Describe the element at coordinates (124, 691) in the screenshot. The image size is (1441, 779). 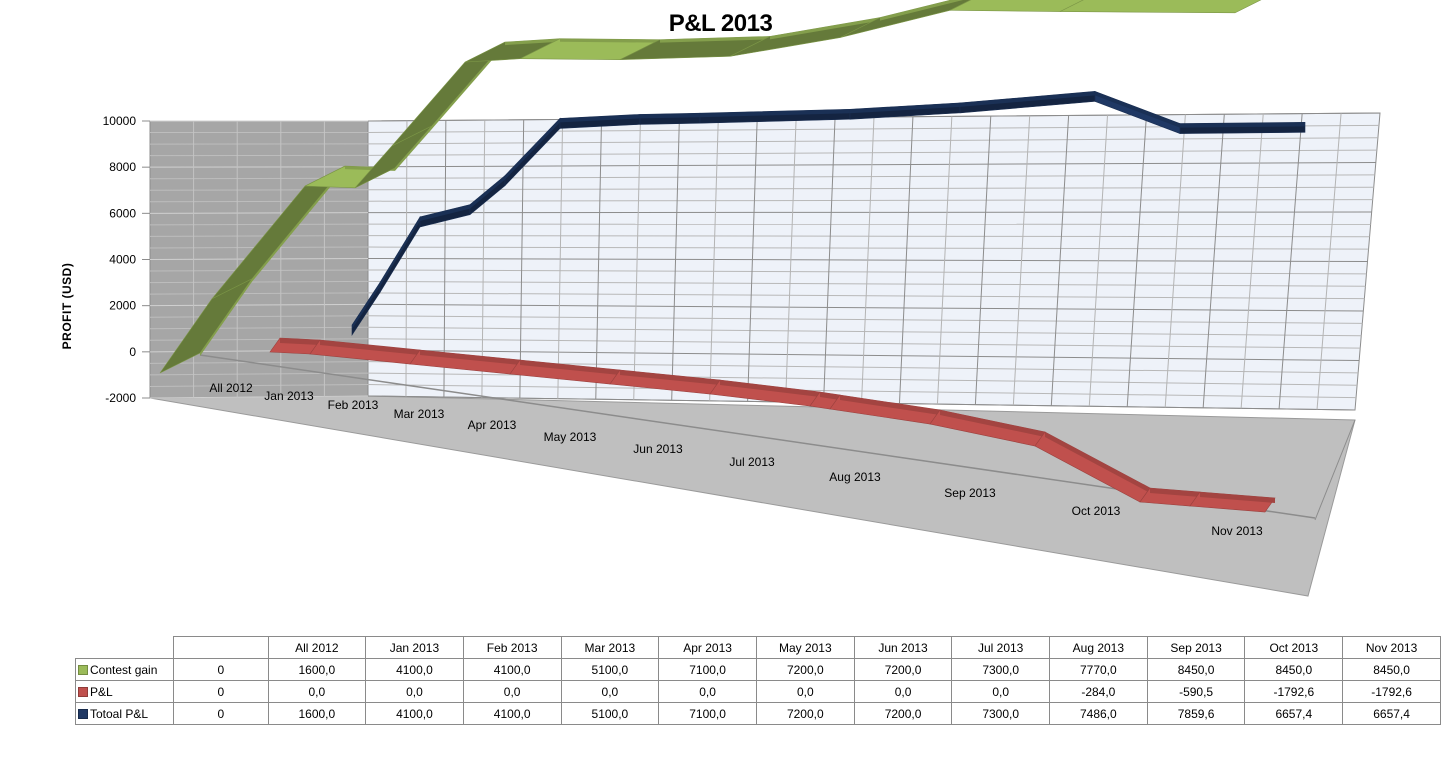
I see `legend-entry: P&L` at that location.